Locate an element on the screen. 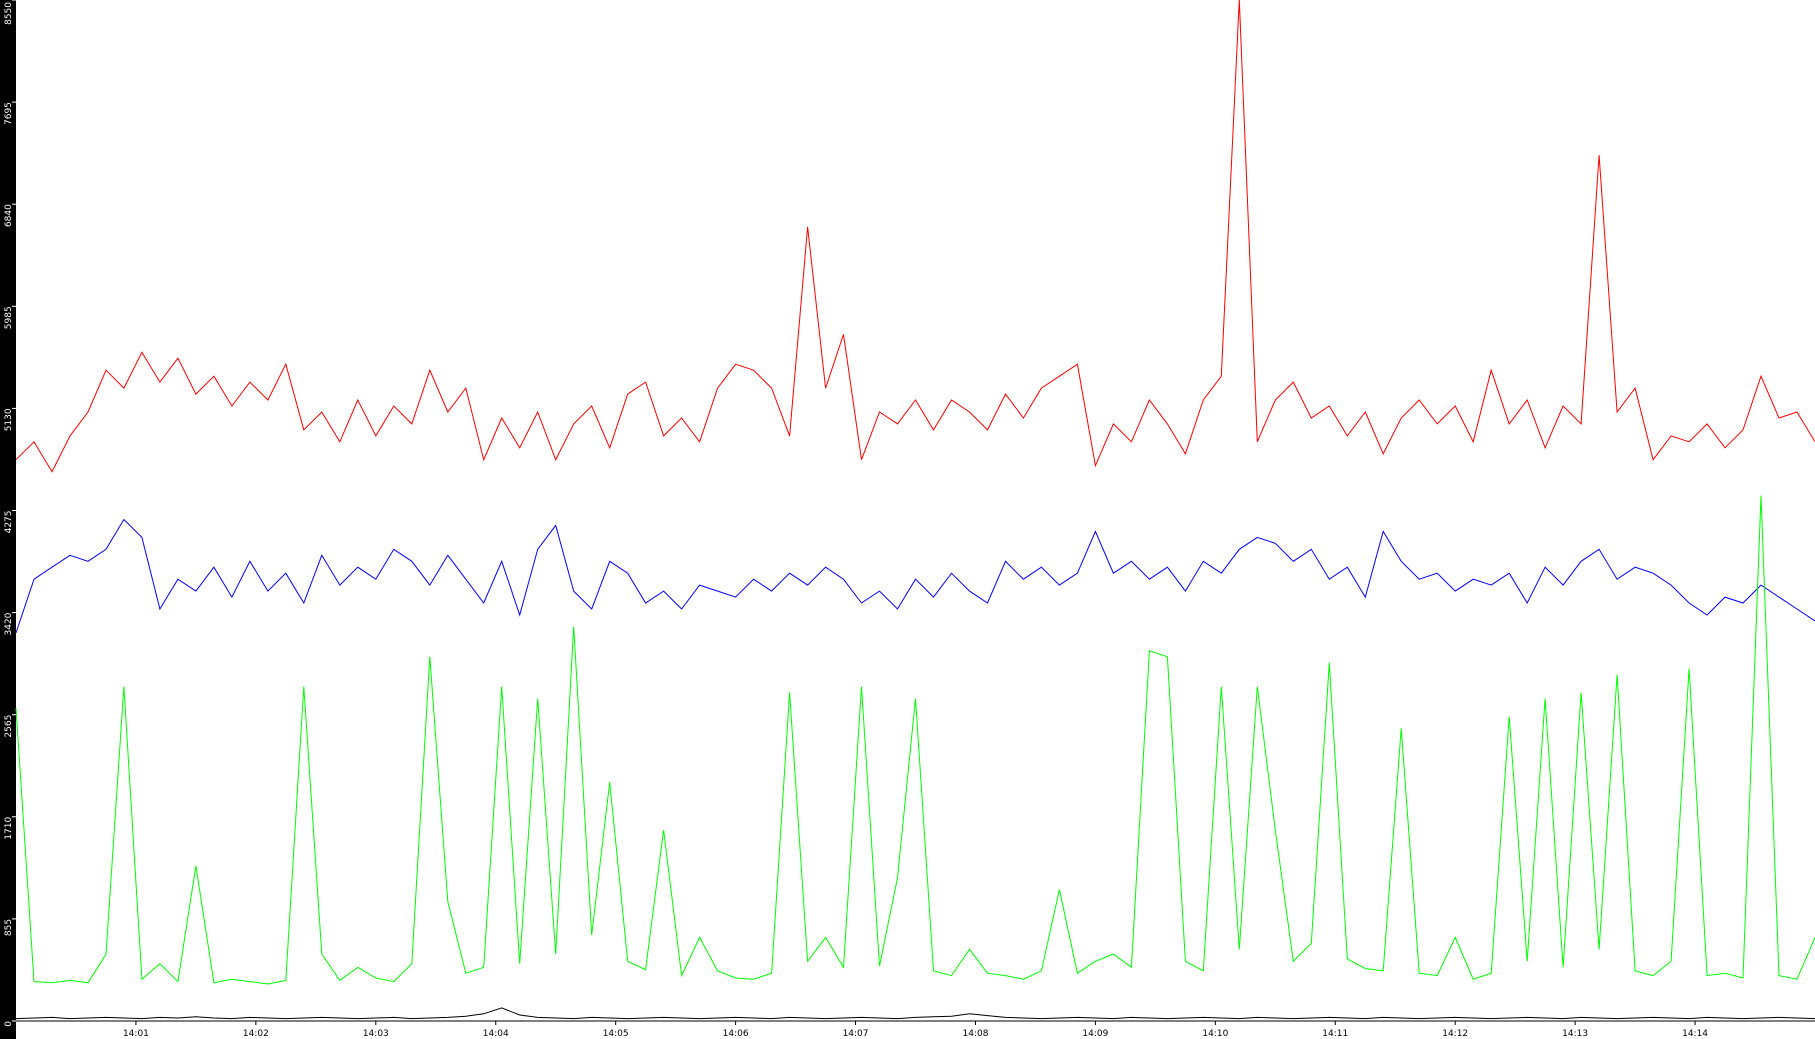  y-tick-label: 1710 is located at coordinates (9, 828).